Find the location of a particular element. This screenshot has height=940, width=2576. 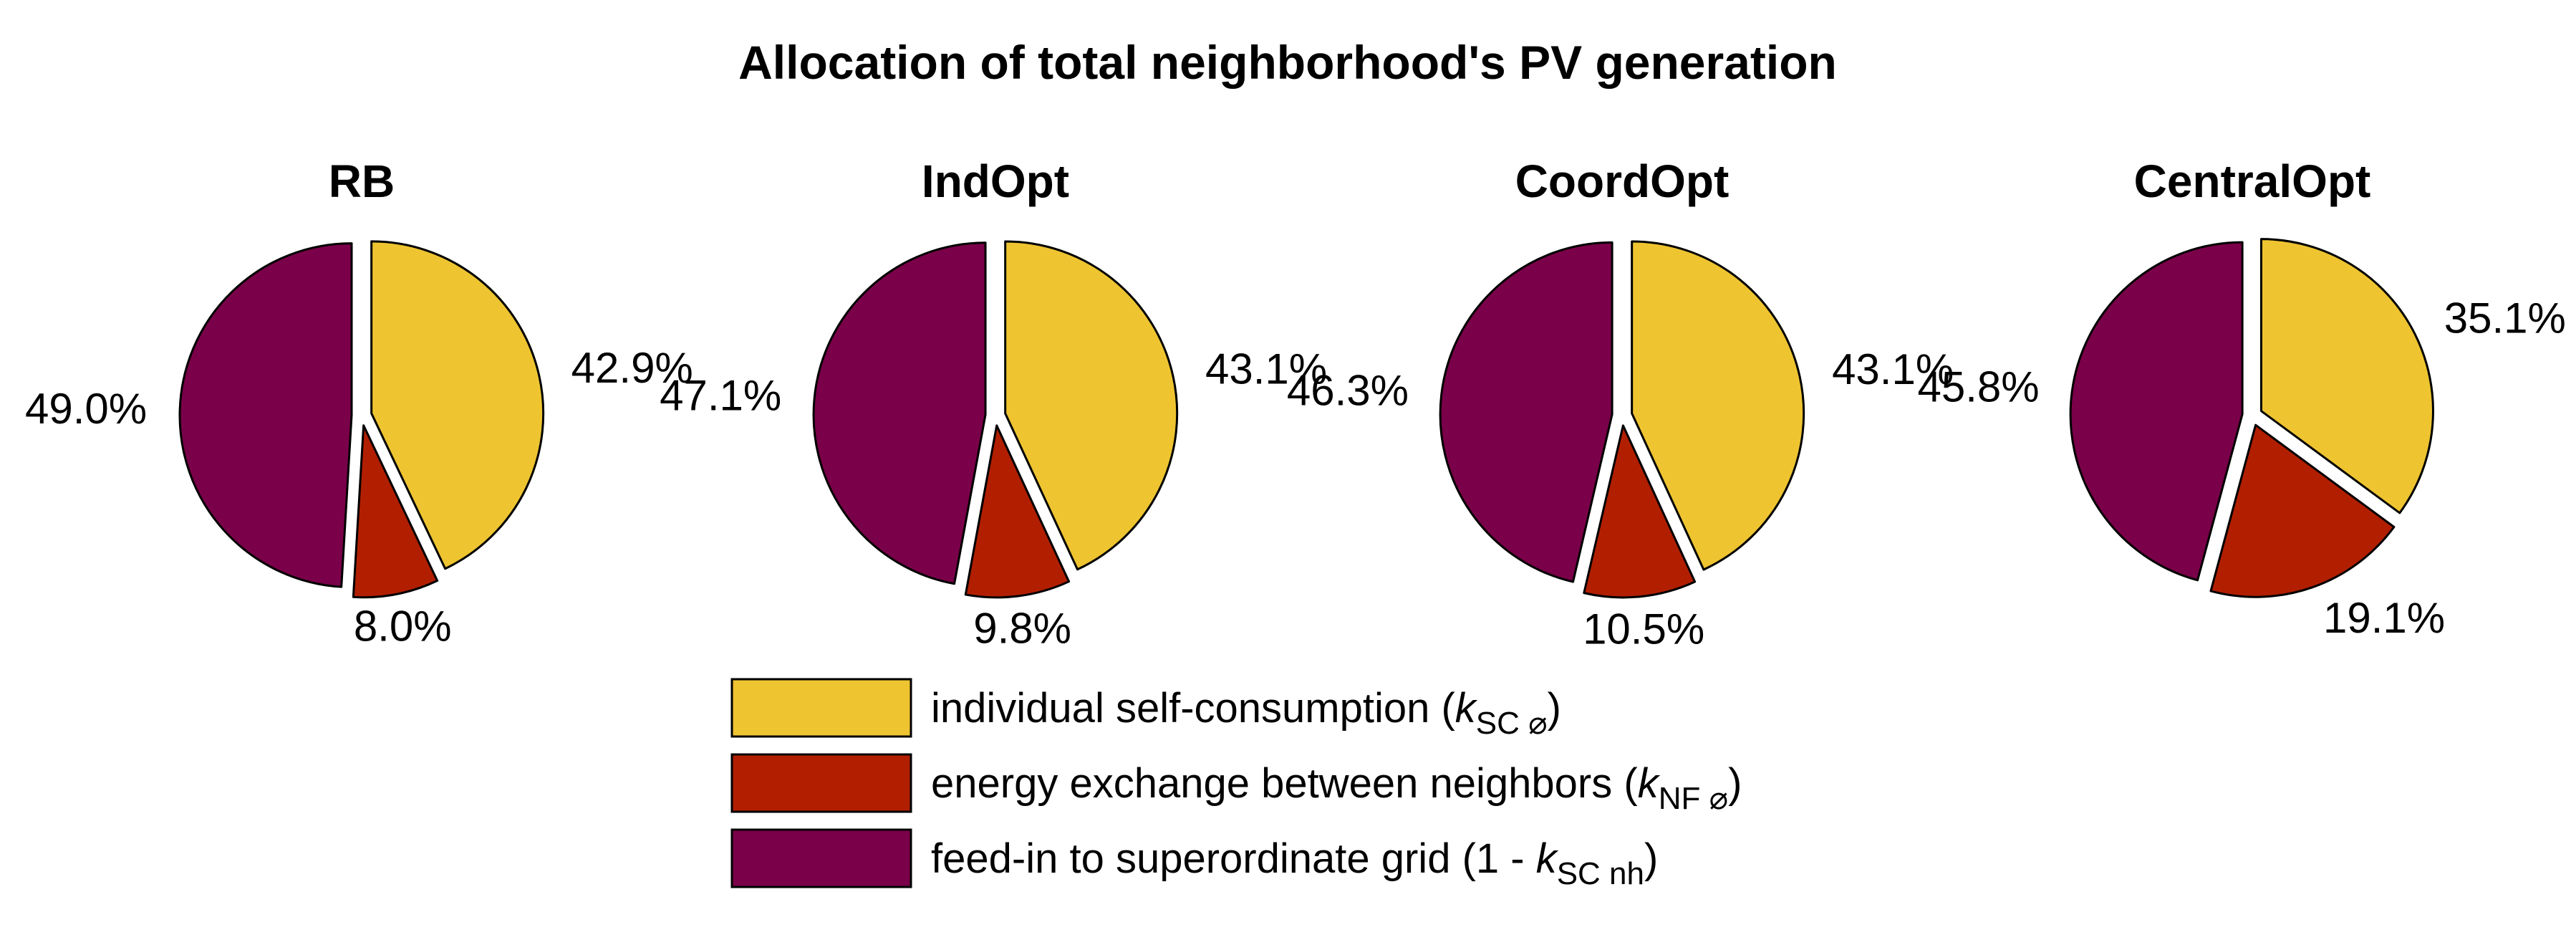

pie-slice-coordopt-individual-self-consumption is located at coordinates (1718, 405).